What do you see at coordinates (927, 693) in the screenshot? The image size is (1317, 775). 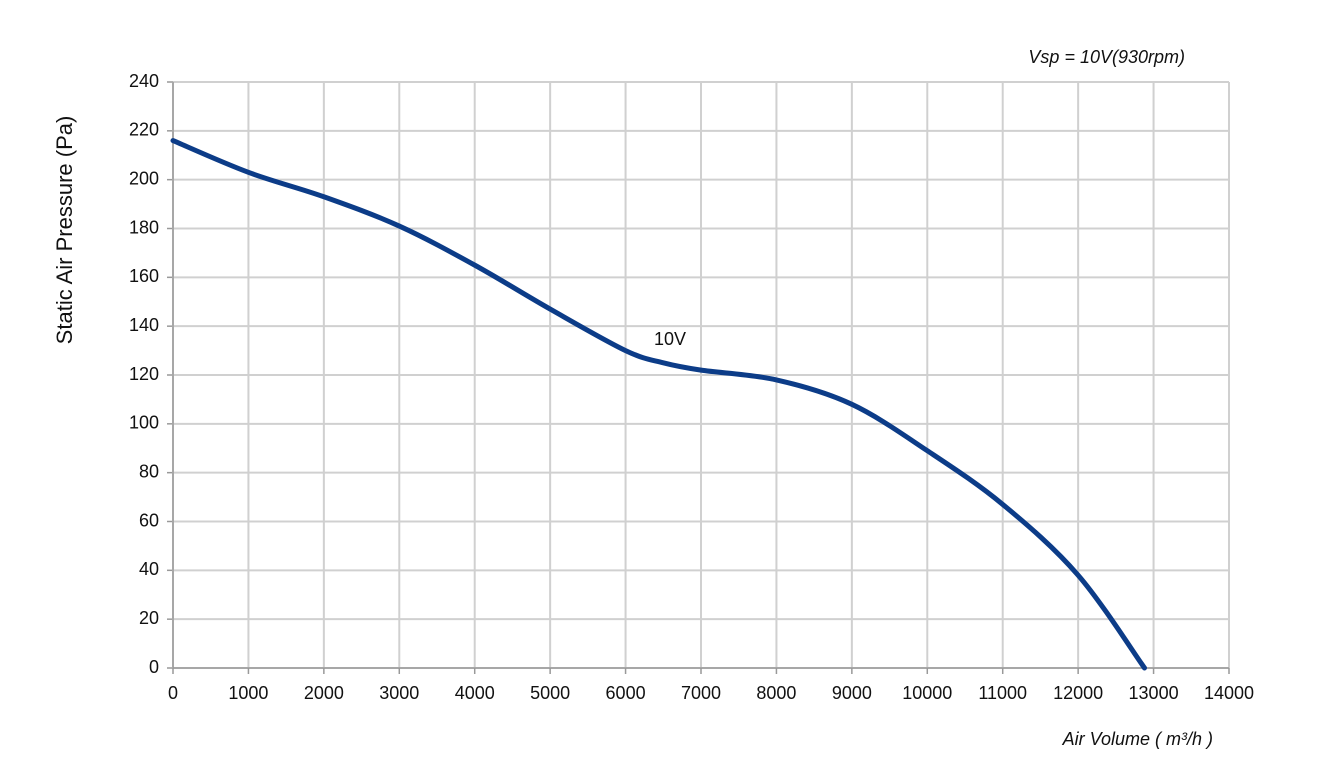 I see `x-tick-label: 10000` at bounding box center [927, 693].